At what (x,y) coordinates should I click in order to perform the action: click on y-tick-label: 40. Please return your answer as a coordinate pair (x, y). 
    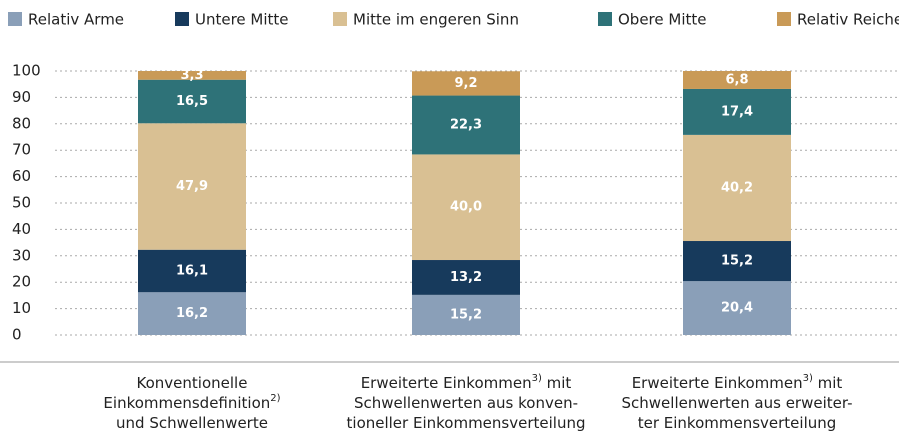
    Looking at the image, I should click on (21, 229).